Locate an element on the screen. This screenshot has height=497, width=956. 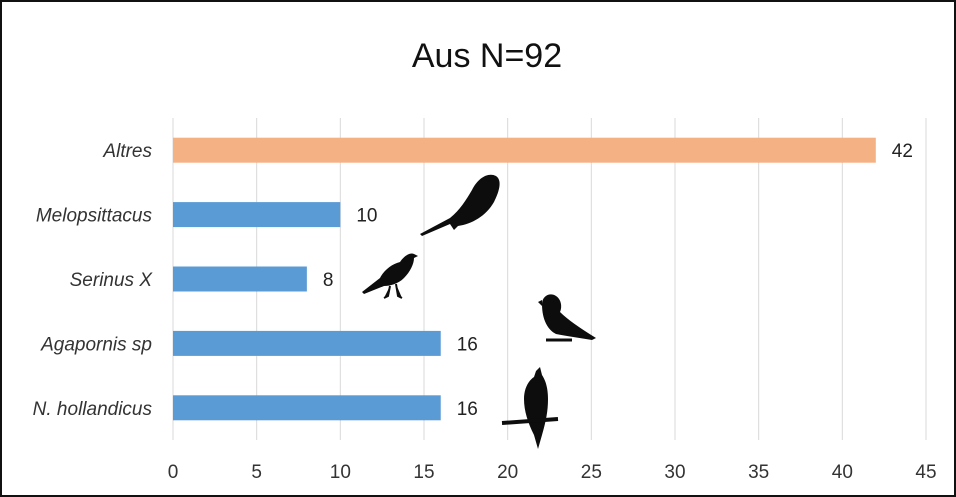
category-label: Melopsittacus is located at coordinates (94, 216).